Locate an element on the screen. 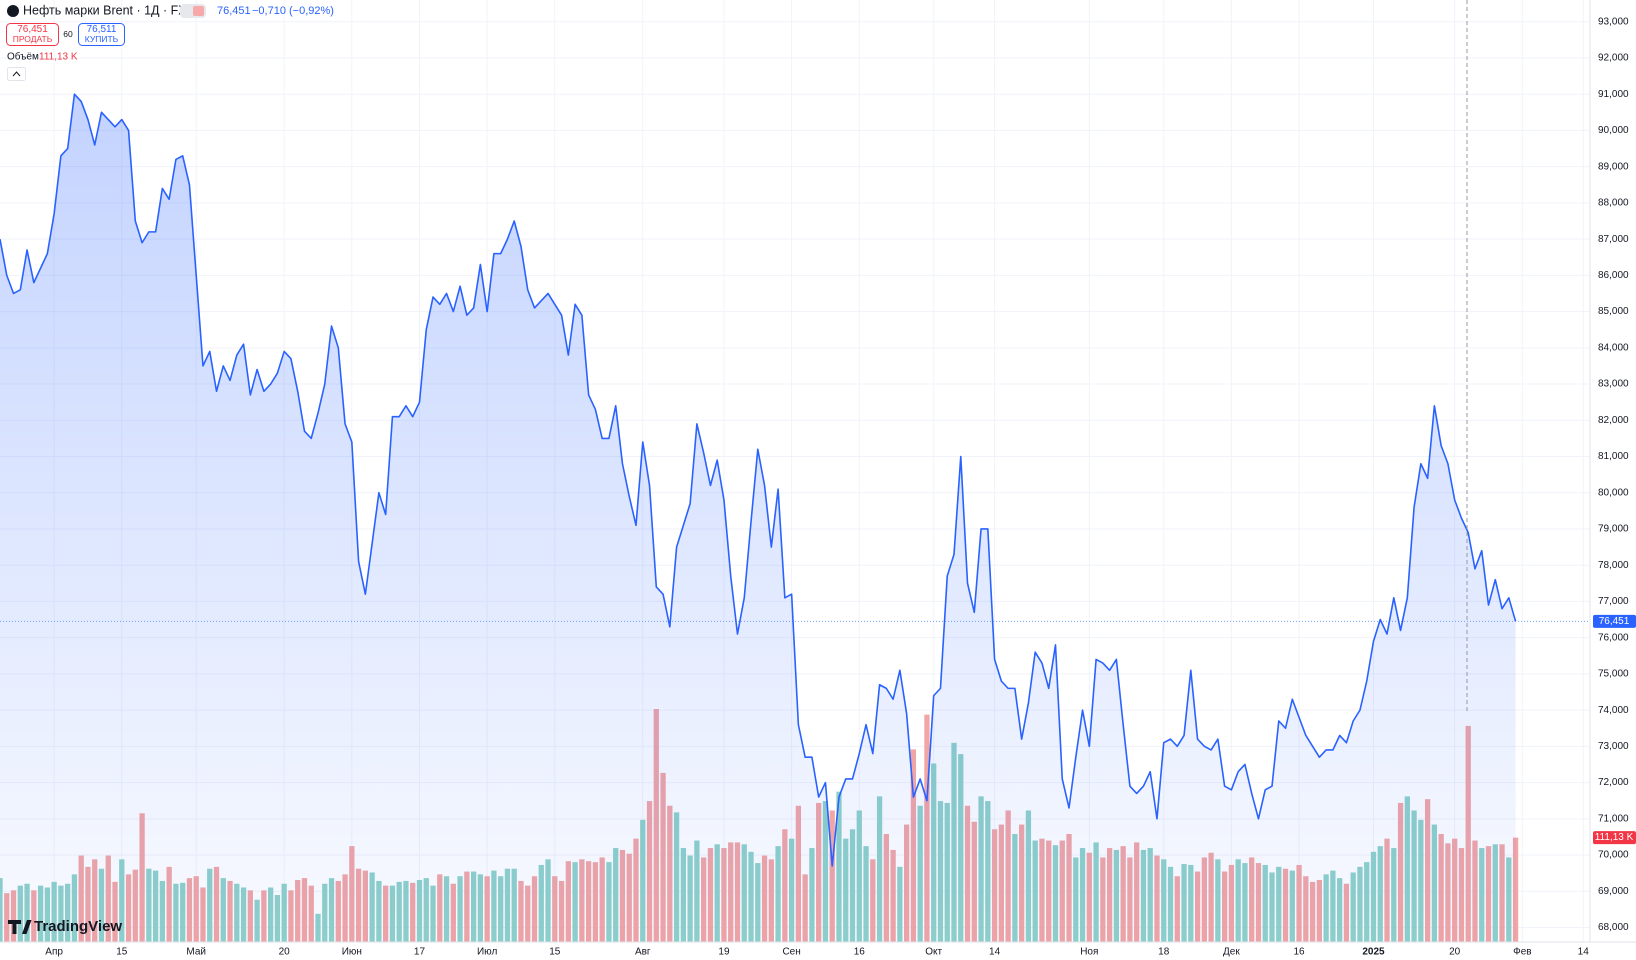 The width and height of the screenshot is (1636, 960). symbol-title: Нефть марки Brent · 1Д · FX is located at coordinates (105, 10).